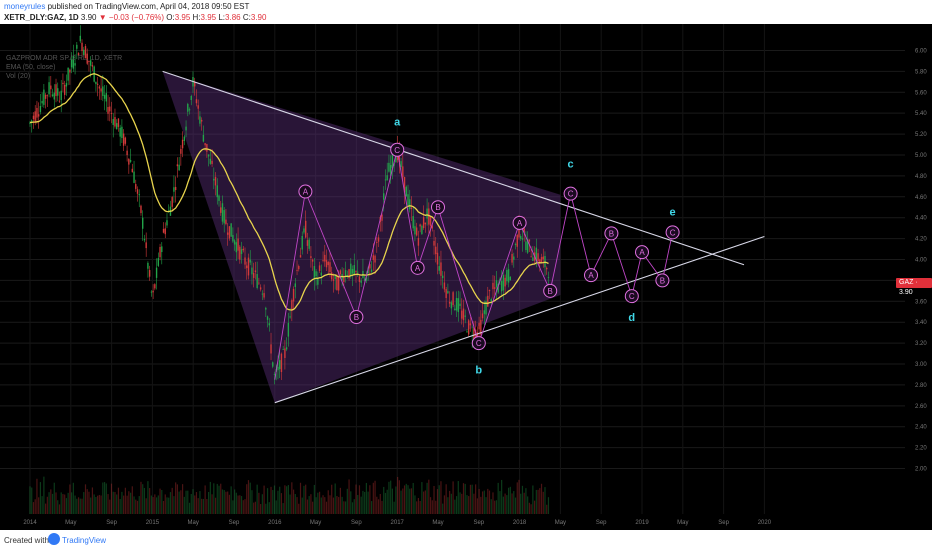  Describe the element at coordinates (397, 150) in the screenshot. I see `wave-label: C` at that location.